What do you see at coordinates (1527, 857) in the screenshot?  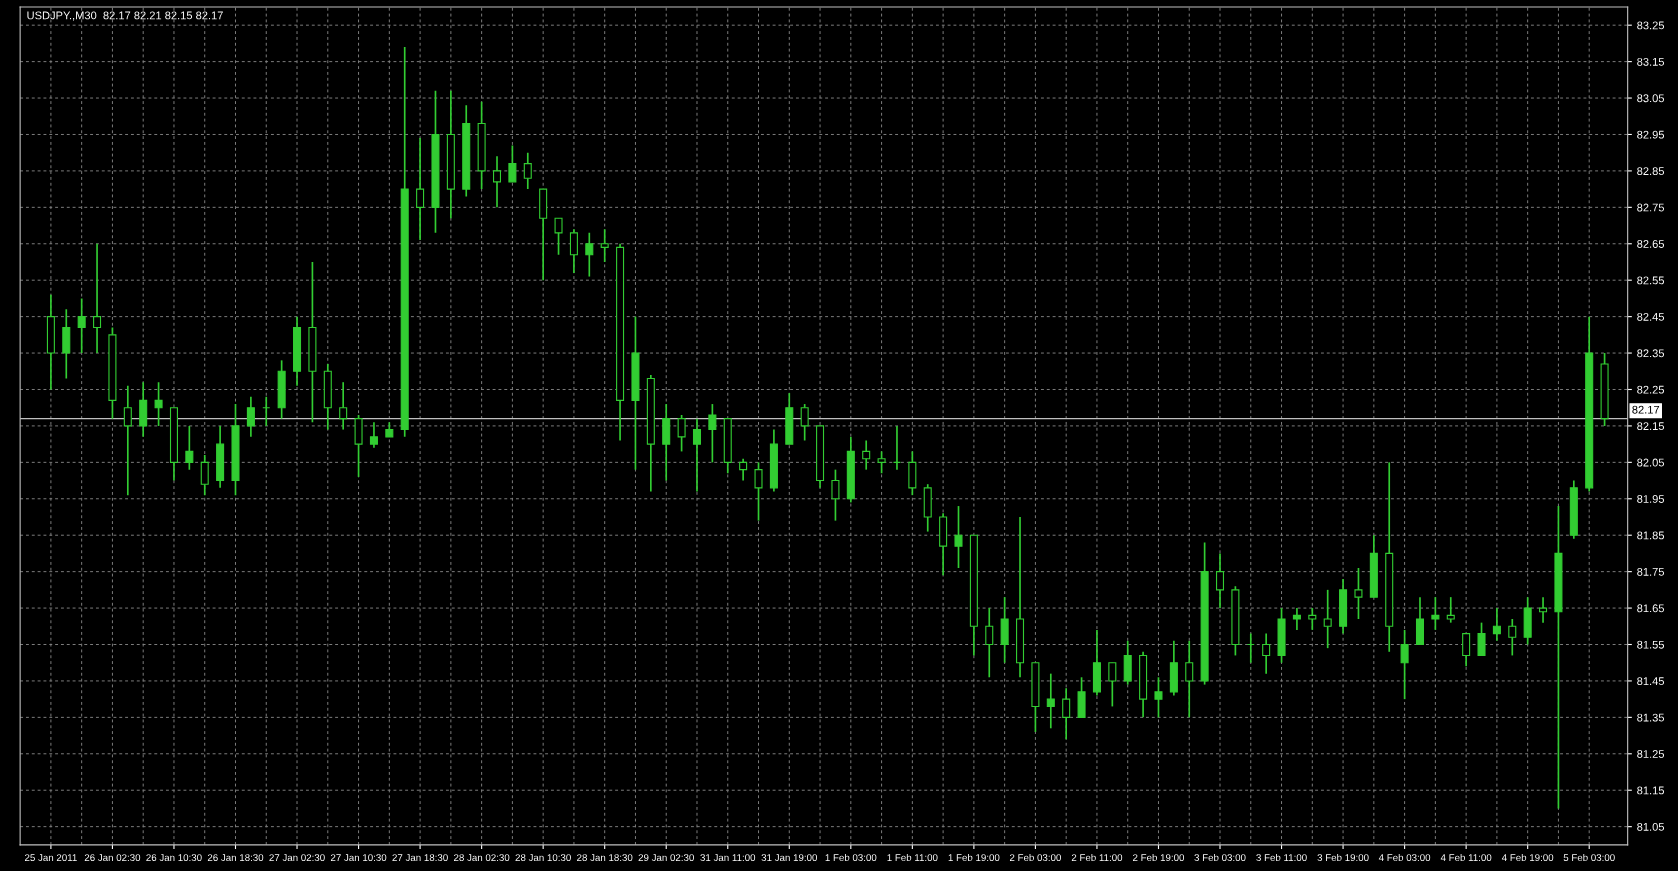 I see `x-tick-label: 4 Feb 19:00` at bounding box center [1527, 857].